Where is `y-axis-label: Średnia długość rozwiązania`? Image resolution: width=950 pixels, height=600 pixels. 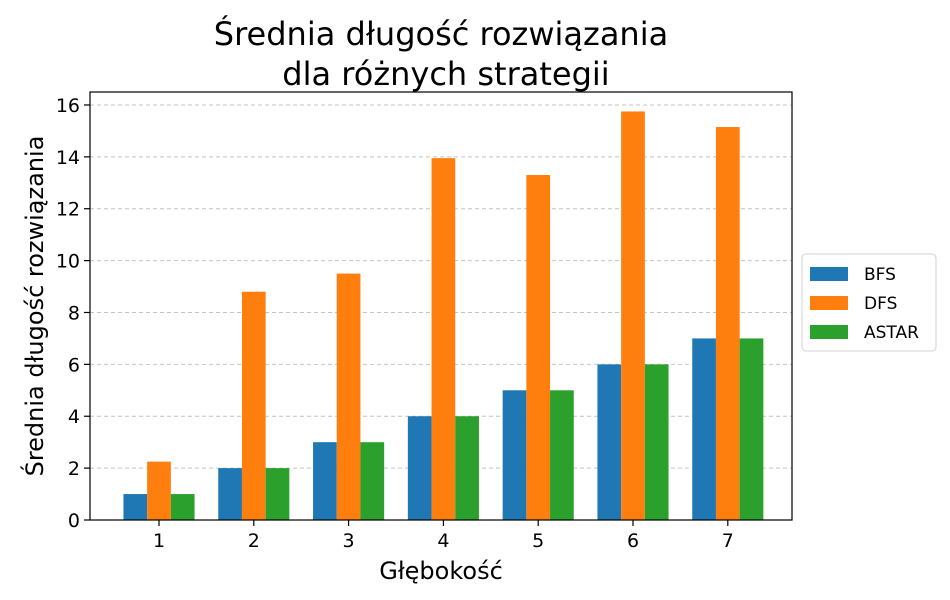
y-axis-label: Średnia długość rozwiązania is located at coordinates (34, 306).